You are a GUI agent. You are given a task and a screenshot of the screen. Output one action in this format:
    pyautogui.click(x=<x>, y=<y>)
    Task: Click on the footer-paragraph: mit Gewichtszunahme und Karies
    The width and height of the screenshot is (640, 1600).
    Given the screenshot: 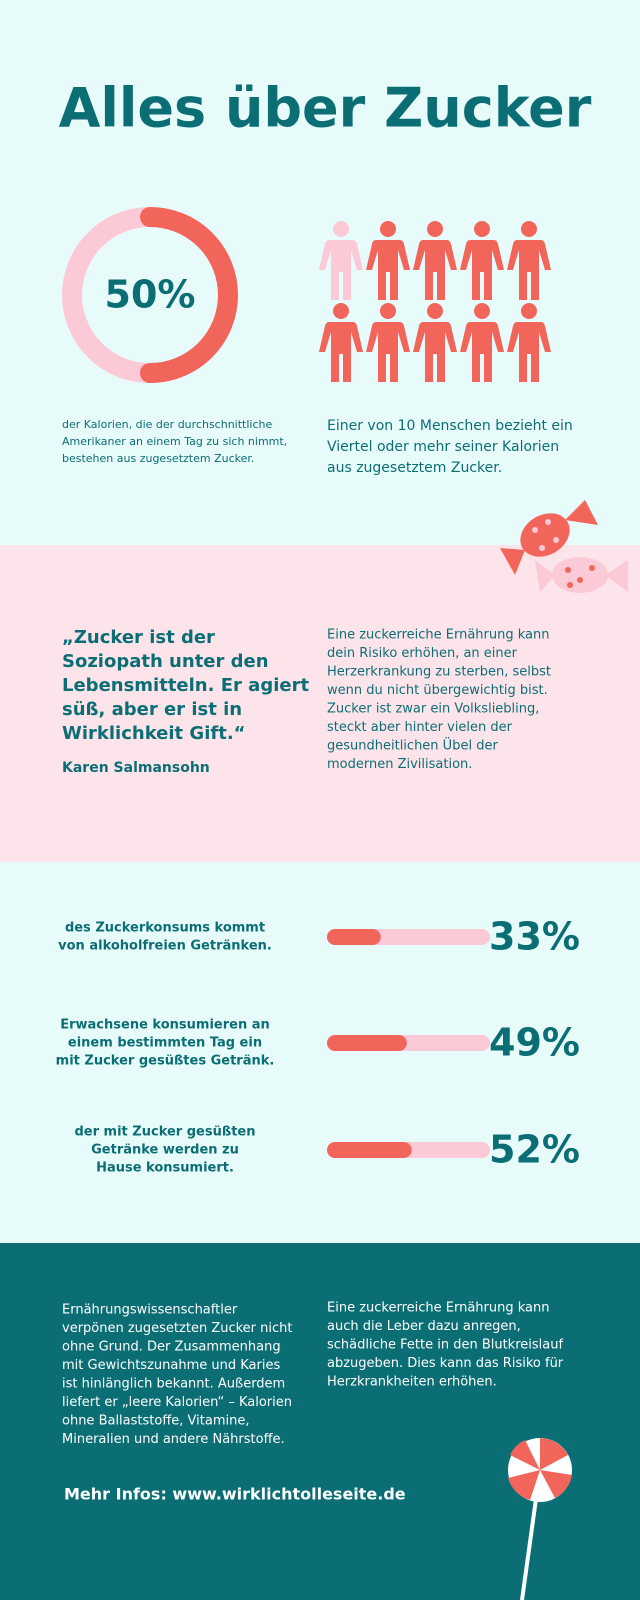 What is the action you would take?
    pyautogui.click(x=171, y=1365)
    